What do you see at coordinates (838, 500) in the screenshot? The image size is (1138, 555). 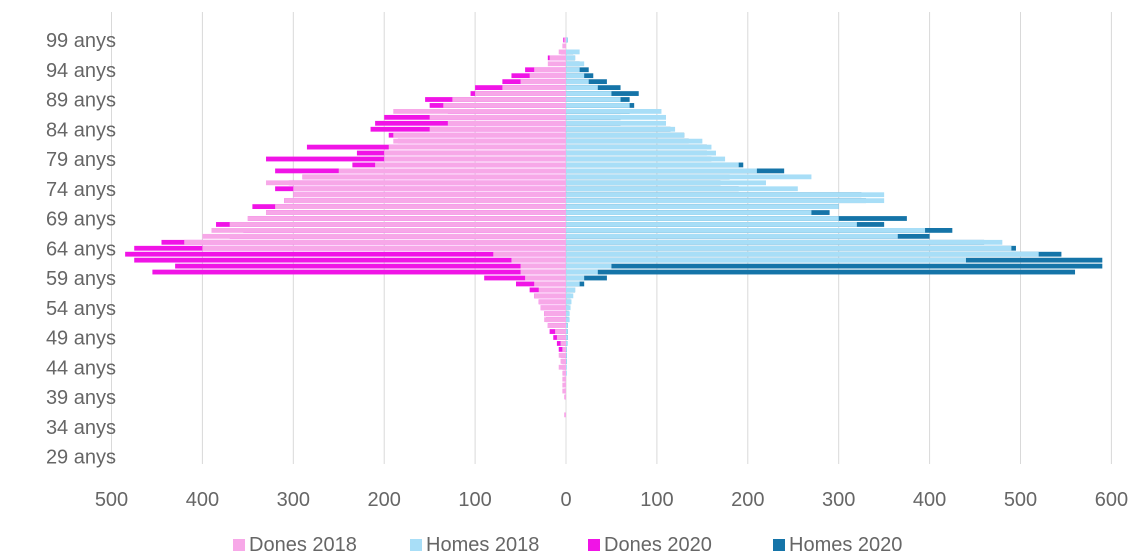 I see `x-tick-label: 300` at bounding box center [838, 500].